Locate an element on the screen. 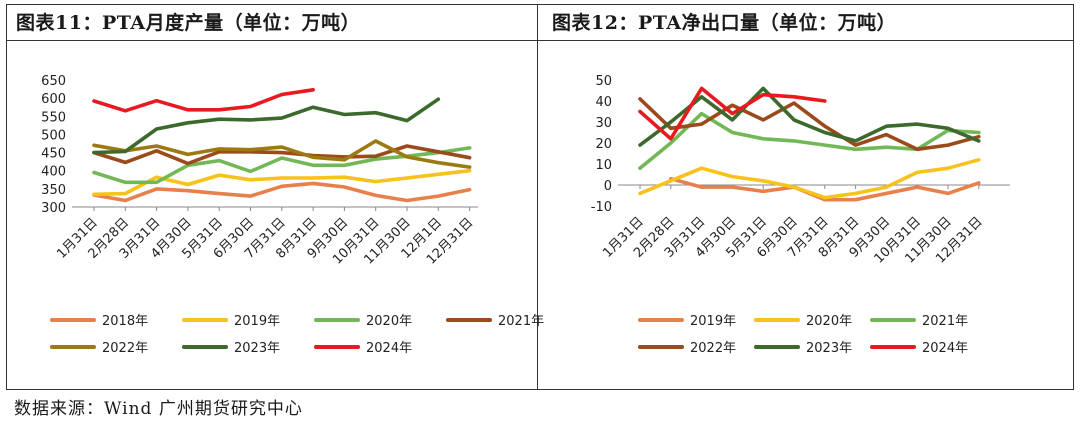  y-tick-label: 550 is located at coordinates (53, 117).